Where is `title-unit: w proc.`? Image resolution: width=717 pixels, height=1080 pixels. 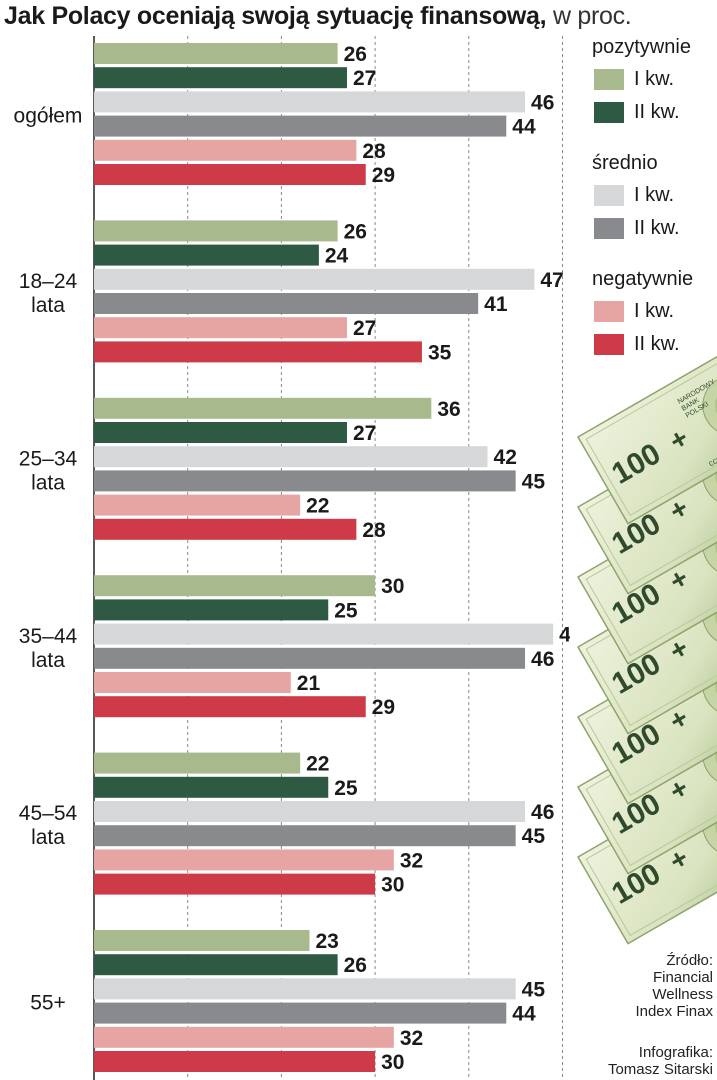 title-unit: w proc. is located at coordinates (589, 16).